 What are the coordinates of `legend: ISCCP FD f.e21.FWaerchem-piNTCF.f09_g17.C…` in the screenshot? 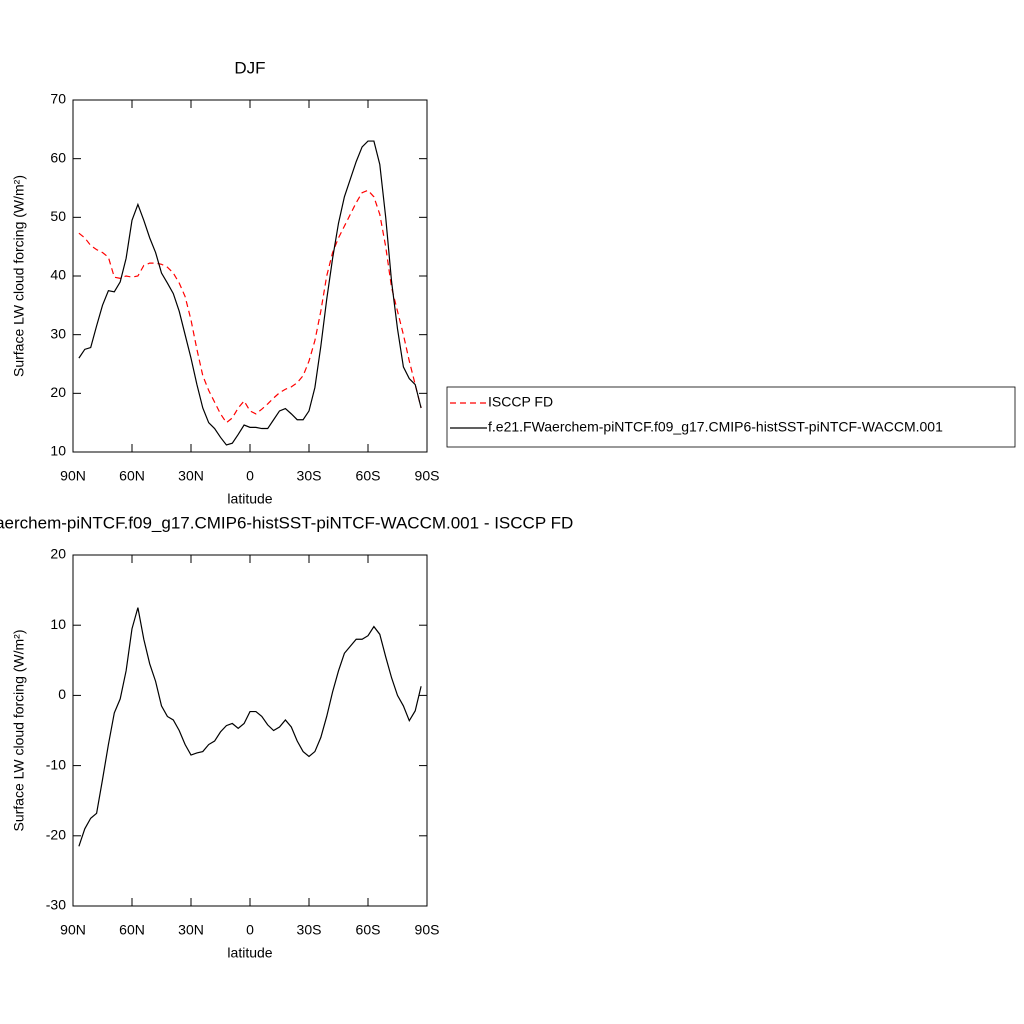 It's located at (731, 417).